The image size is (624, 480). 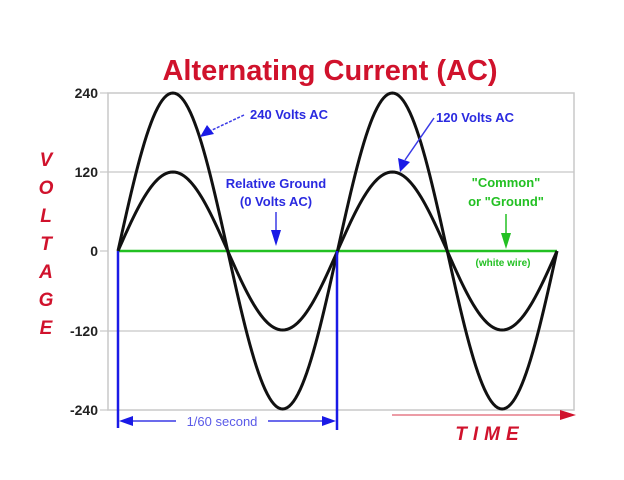 I want to click on annotation-240v: 240 Volts AC, so click(x=264, y=122).